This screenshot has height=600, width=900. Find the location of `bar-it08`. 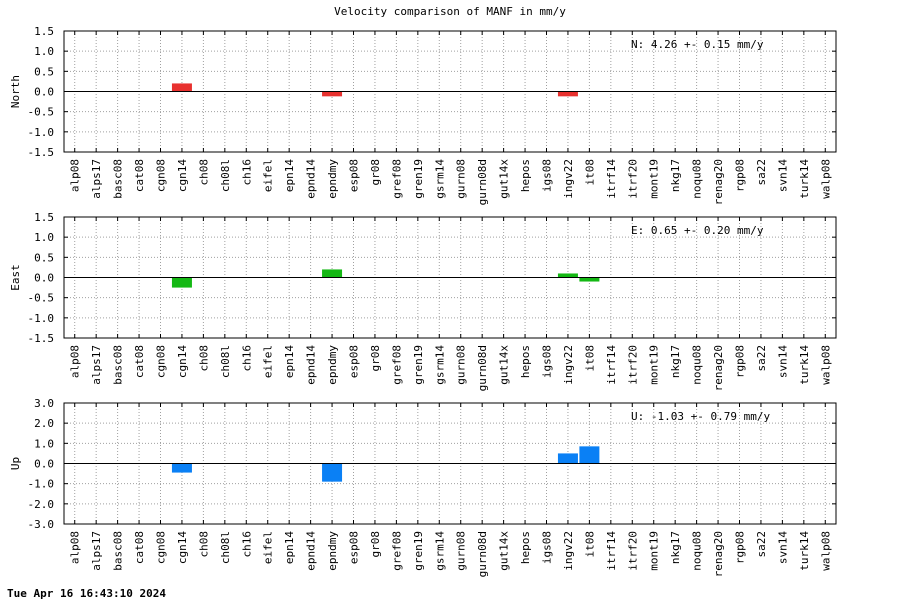

bar-it08 is located at coordinates (589, 455).